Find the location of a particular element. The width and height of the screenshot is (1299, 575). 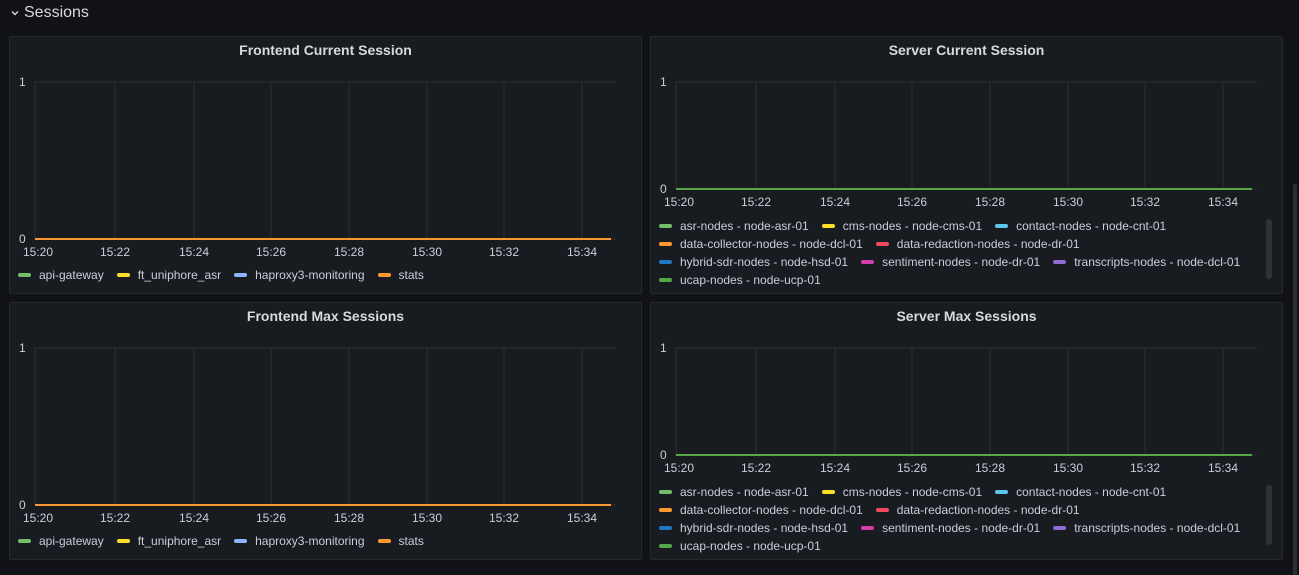

panel-title: Server Current Session is located at coordinates (966, 50).